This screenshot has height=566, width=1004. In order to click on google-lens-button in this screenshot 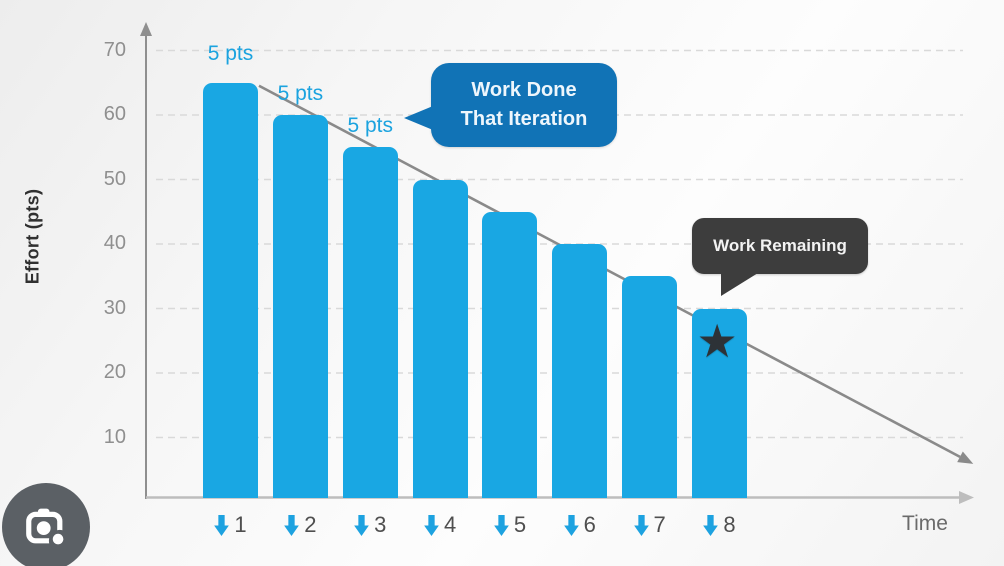, I will do `click(46, 524)`.